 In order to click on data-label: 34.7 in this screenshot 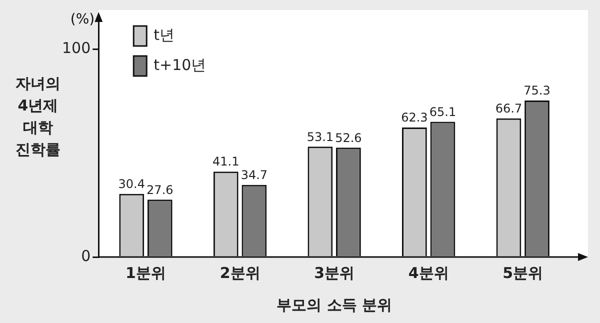, I will do `click(254, 175)`.